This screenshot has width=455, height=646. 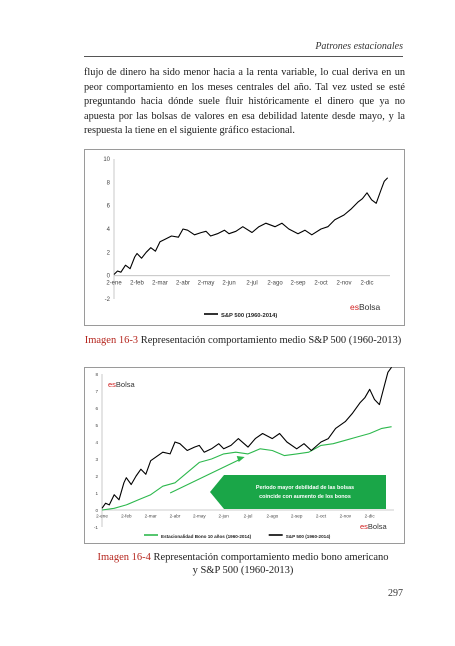 I want to click on legend-entry: Estacionalidad Bono 10 años (1960-2014), so click(x=206, y=536).